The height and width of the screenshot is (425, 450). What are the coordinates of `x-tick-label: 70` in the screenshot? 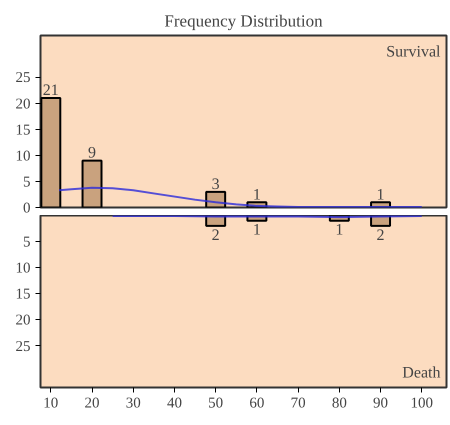 It's located at (298, 404).